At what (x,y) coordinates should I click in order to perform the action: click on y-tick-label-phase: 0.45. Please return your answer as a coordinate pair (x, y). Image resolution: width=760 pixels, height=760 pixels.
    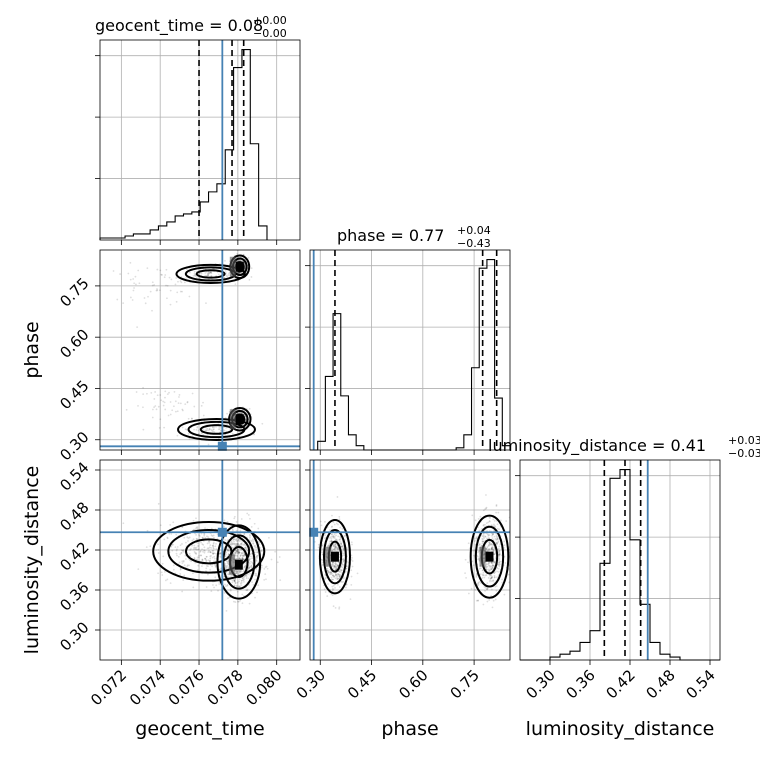
    Looking at the image, I should click on (74, 395).